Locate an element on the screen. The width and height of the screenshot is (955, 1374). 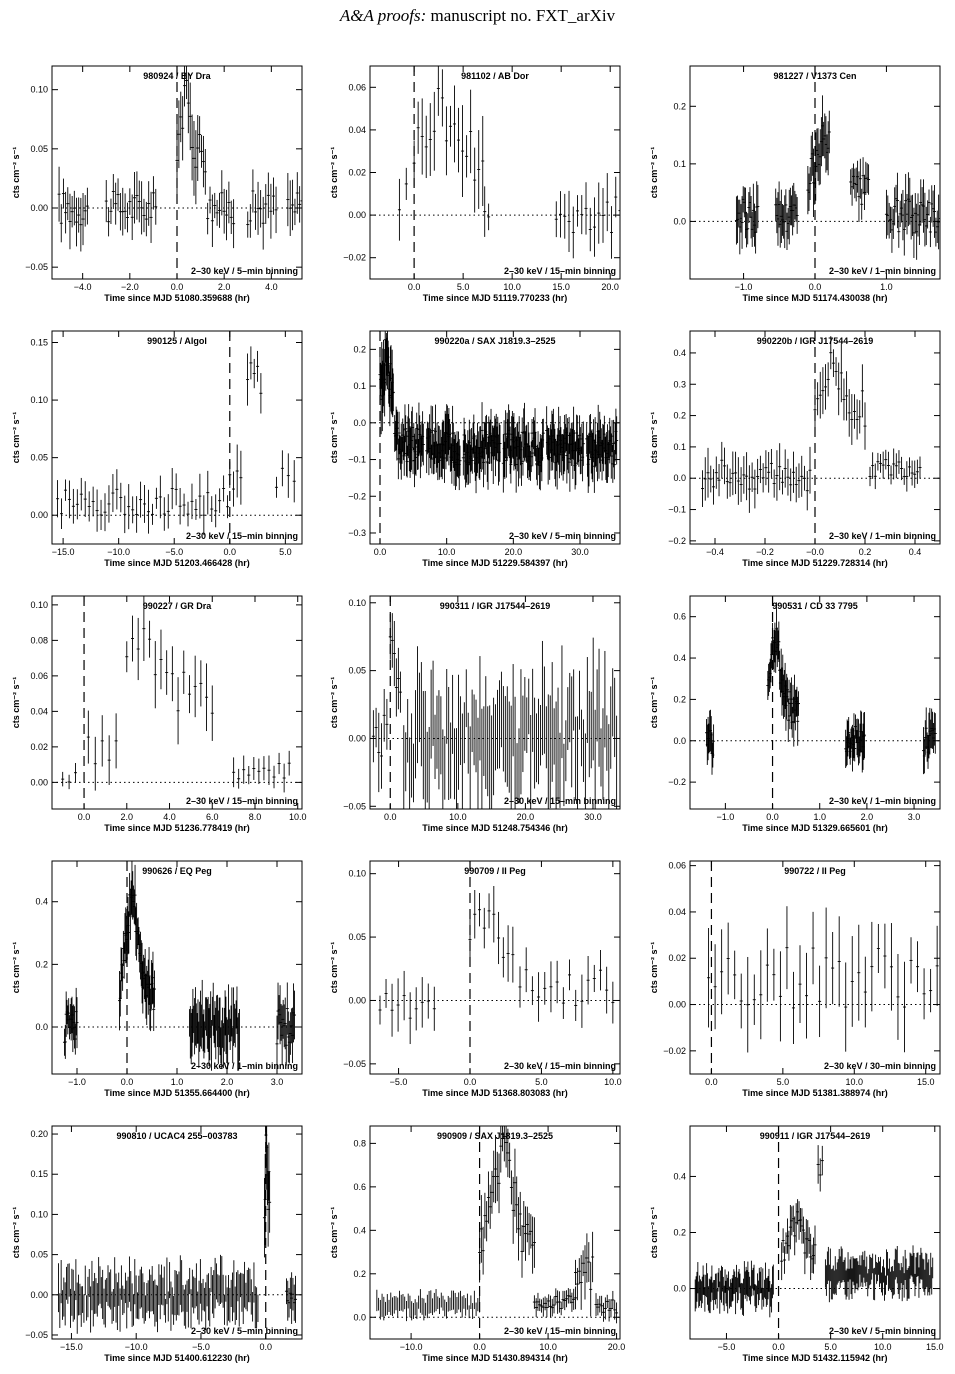
band-label: 2–30 keV / 1–min binning is located at coordinates (882, 271).